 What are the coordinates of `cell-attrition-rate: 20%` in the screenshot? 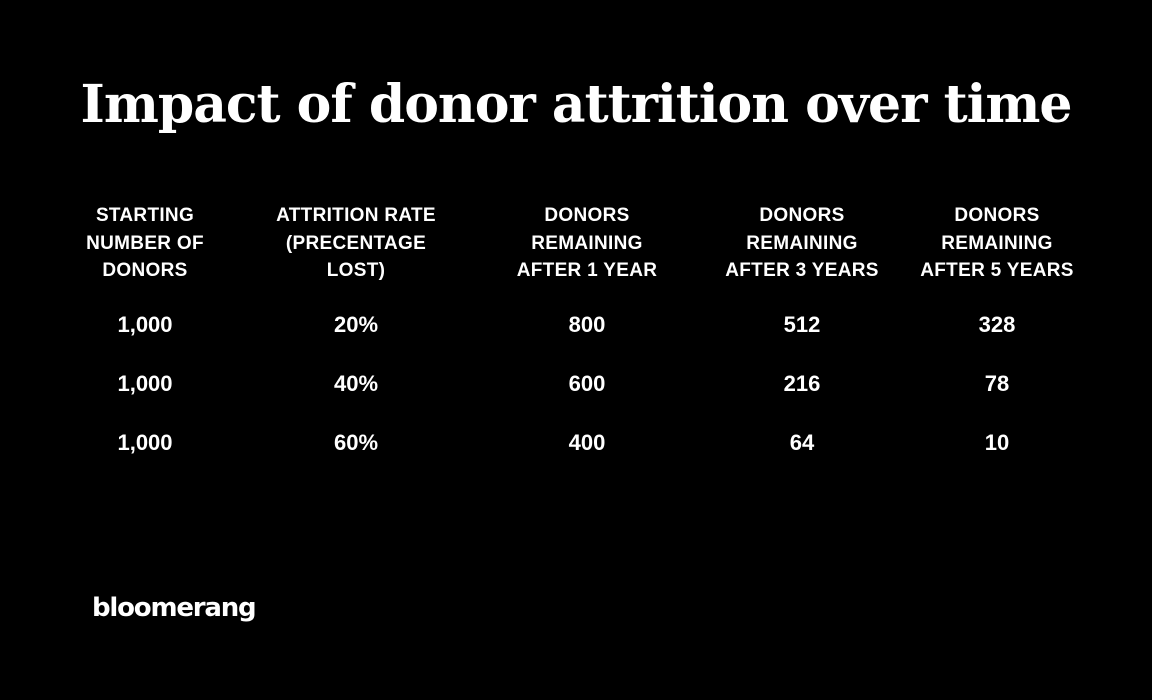 It's located at (356, 324).